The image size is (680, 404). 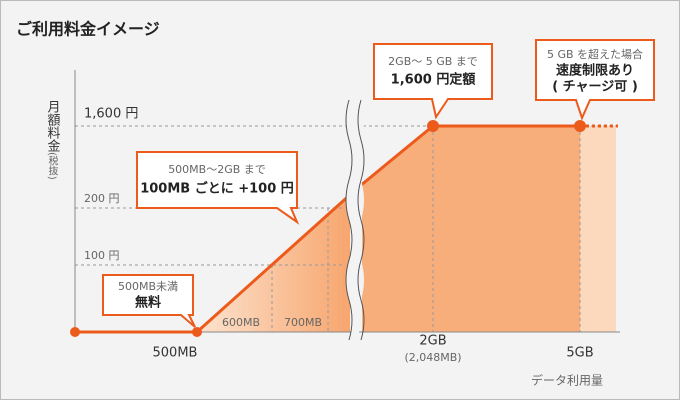 What do you see at coordinates (241, 322) in the screenshot?
I see `x-tick-label: 600MB` at bounding box center [241, 322].